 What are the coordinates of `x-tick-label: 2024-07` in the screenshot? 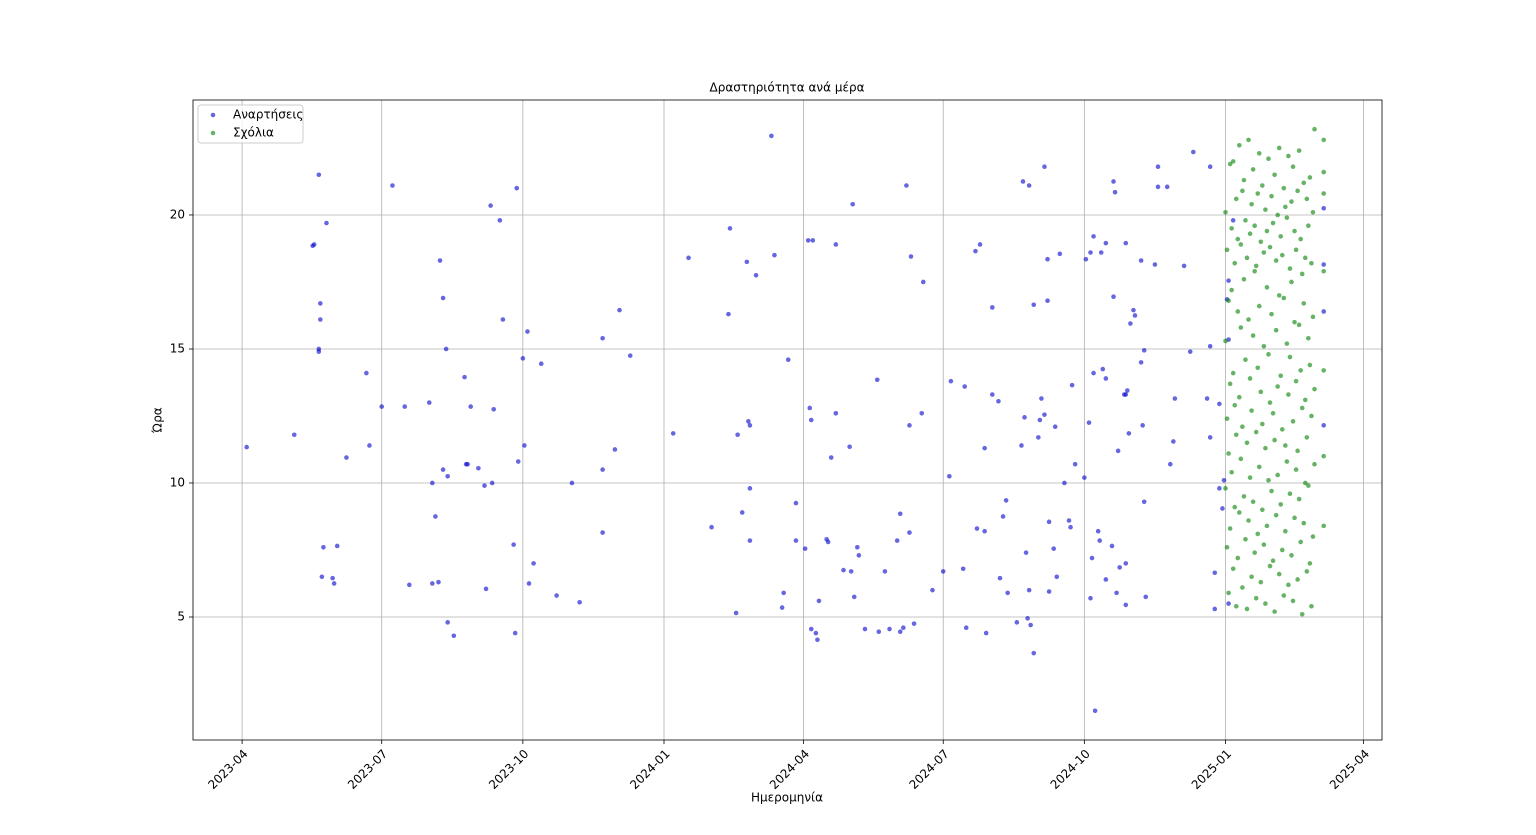 It's located at (928, 769).